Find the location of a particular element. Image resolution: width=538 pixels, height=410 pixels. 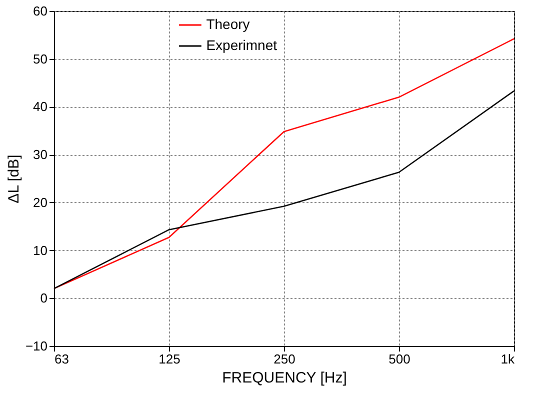

legend-label: Theory is located at coordinates (228, 24).